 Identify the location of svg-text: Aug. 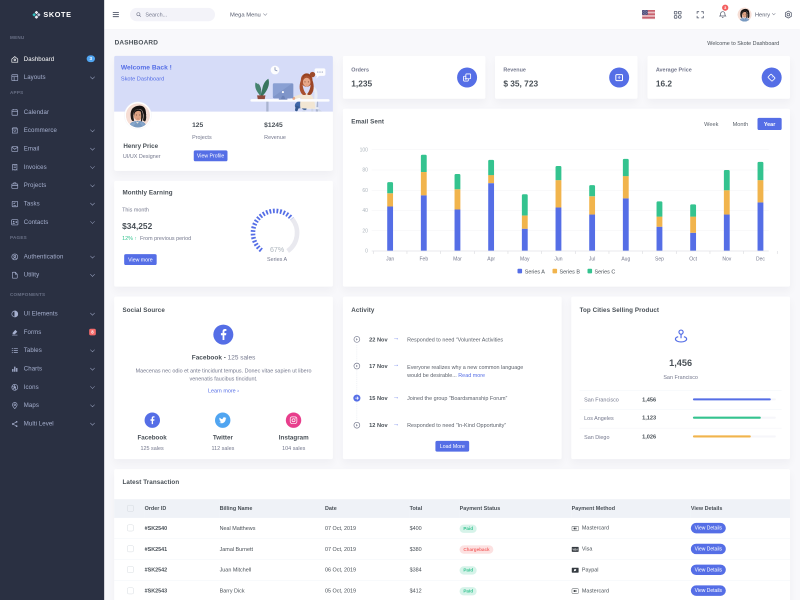
(625, 259).